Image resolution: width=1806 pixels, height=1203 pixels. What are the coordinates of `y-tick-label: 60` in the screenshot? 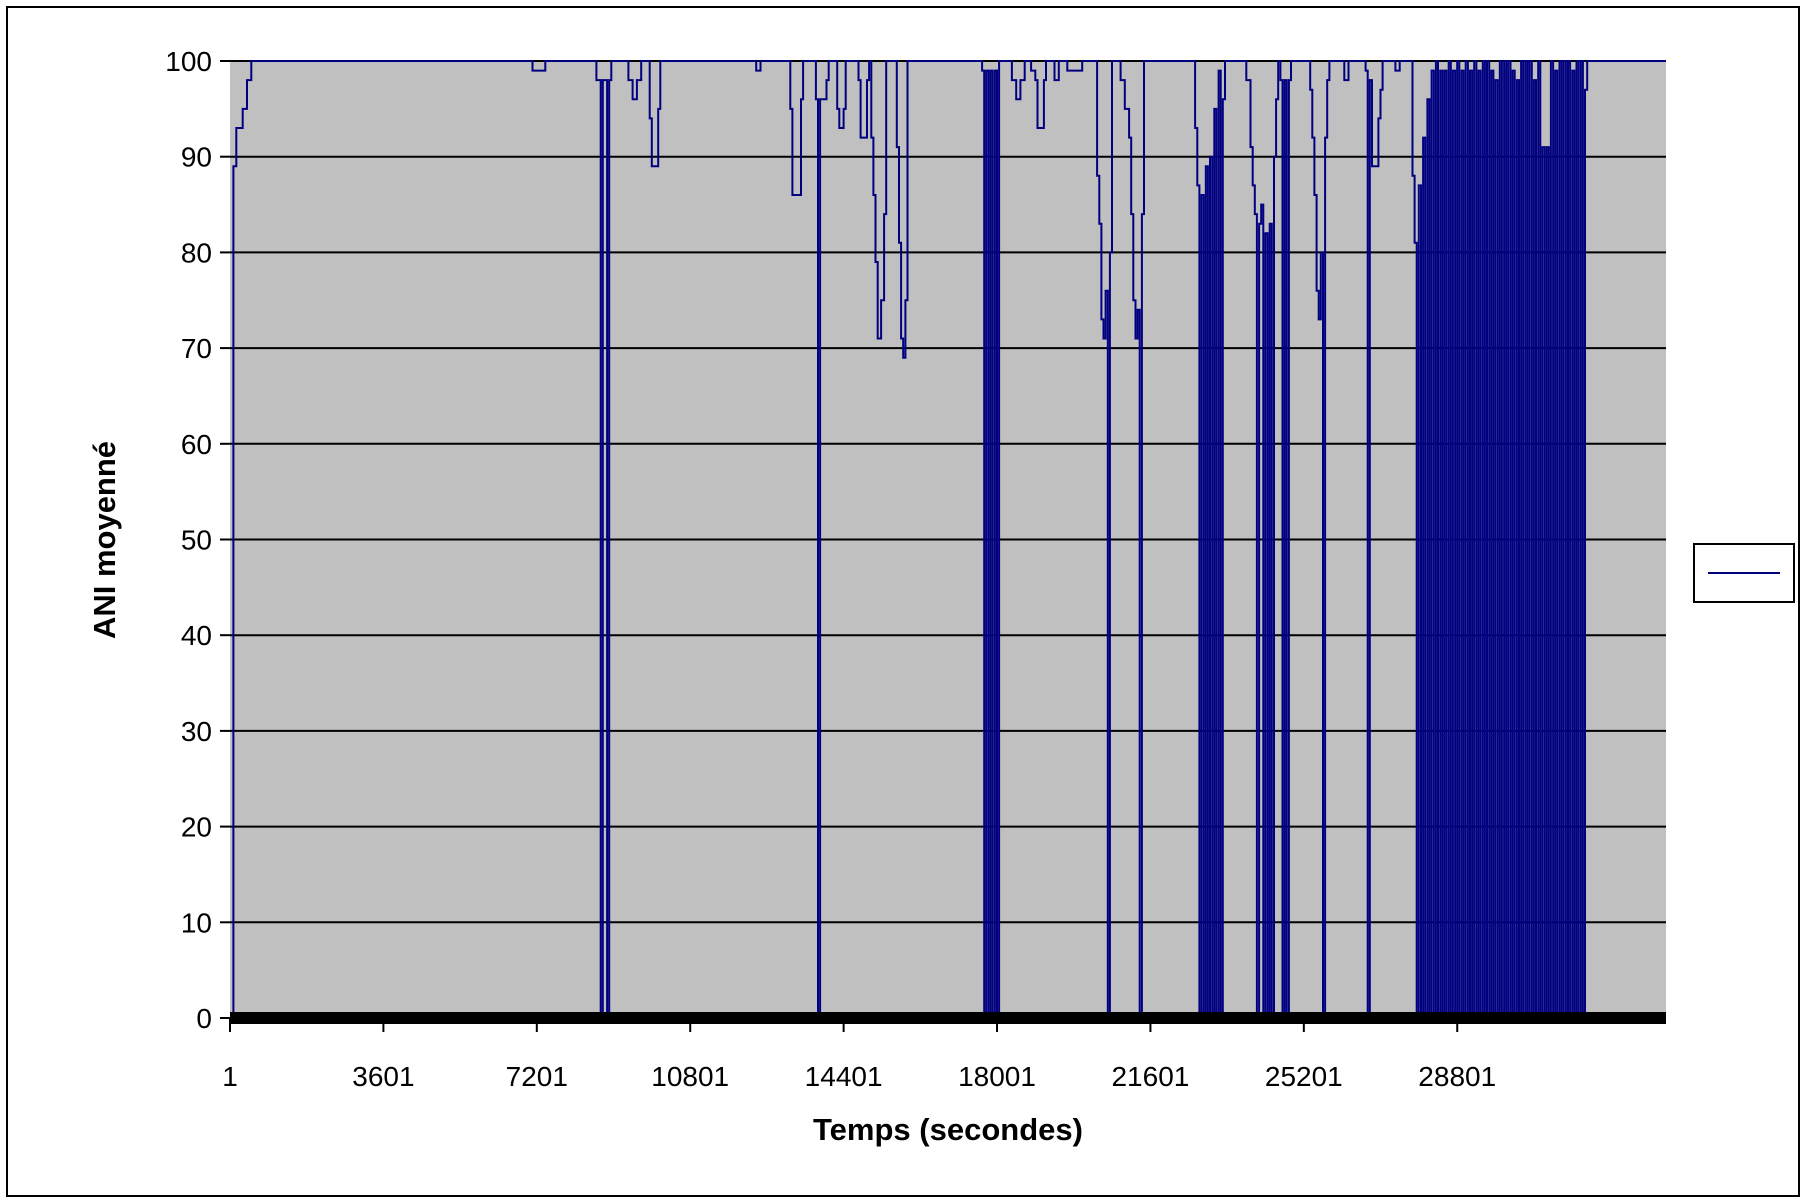 It's located at (196, 444).